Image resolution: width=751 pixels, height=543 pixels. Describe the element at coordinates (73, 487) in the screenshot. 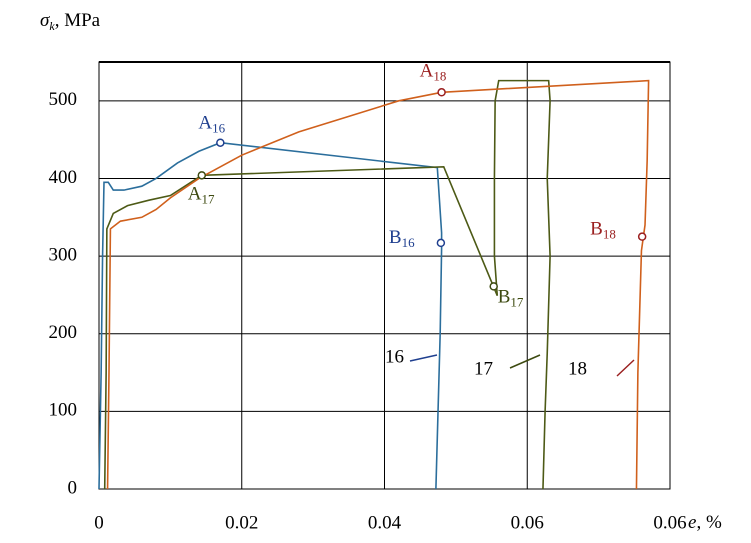

I see `y-tick-label: 0` at that location.